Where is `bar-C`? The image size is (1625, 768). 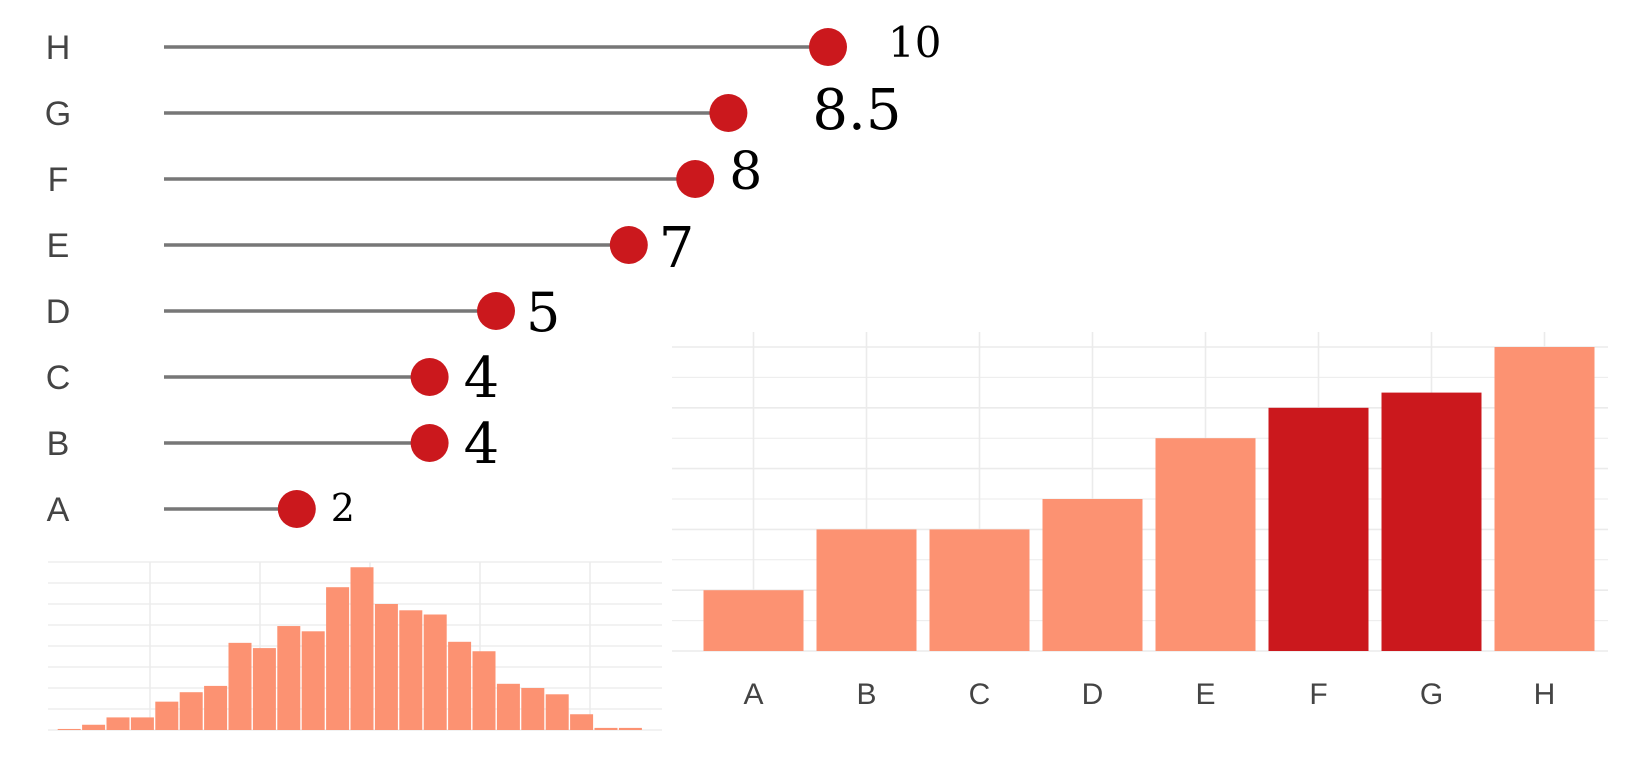
bar-C is located at coordinates (979, 590).